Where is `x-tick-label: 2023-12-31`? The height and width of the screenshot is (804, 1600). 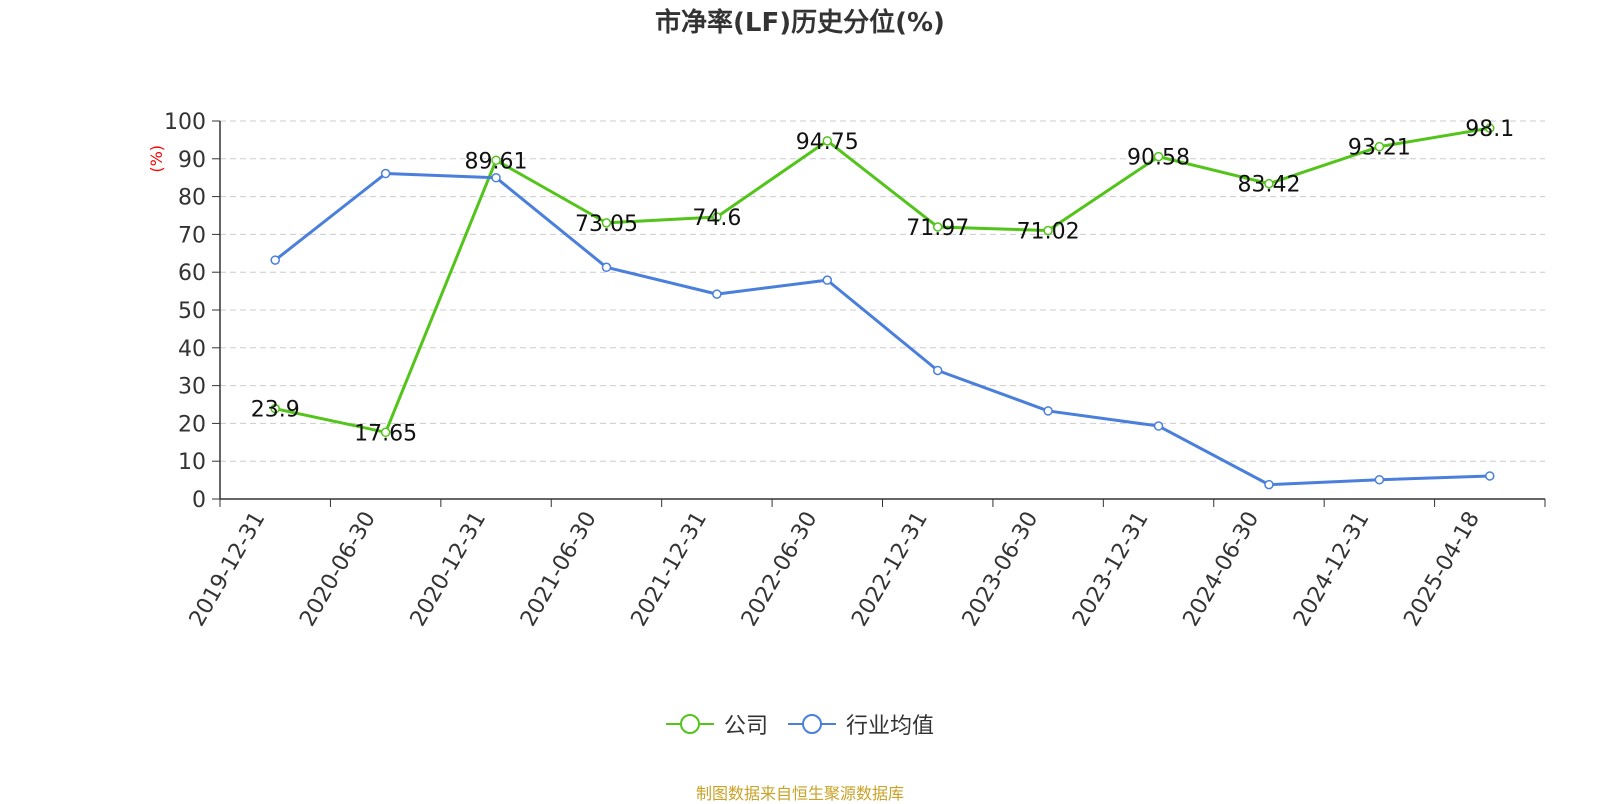
x-tick-label: 2023-12-31 is located at coordinates (1111, 569).